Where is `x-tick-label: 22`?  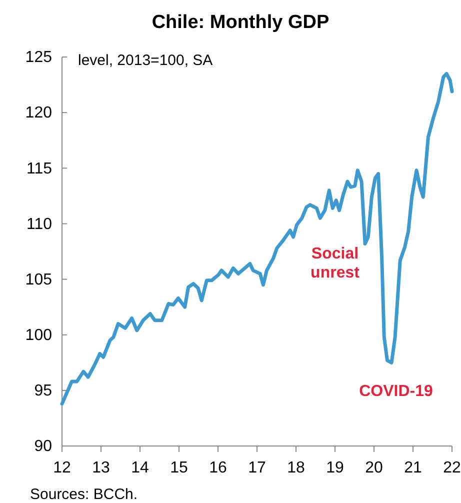
x-tick-label: 22 is located at coordinates (452, 468).